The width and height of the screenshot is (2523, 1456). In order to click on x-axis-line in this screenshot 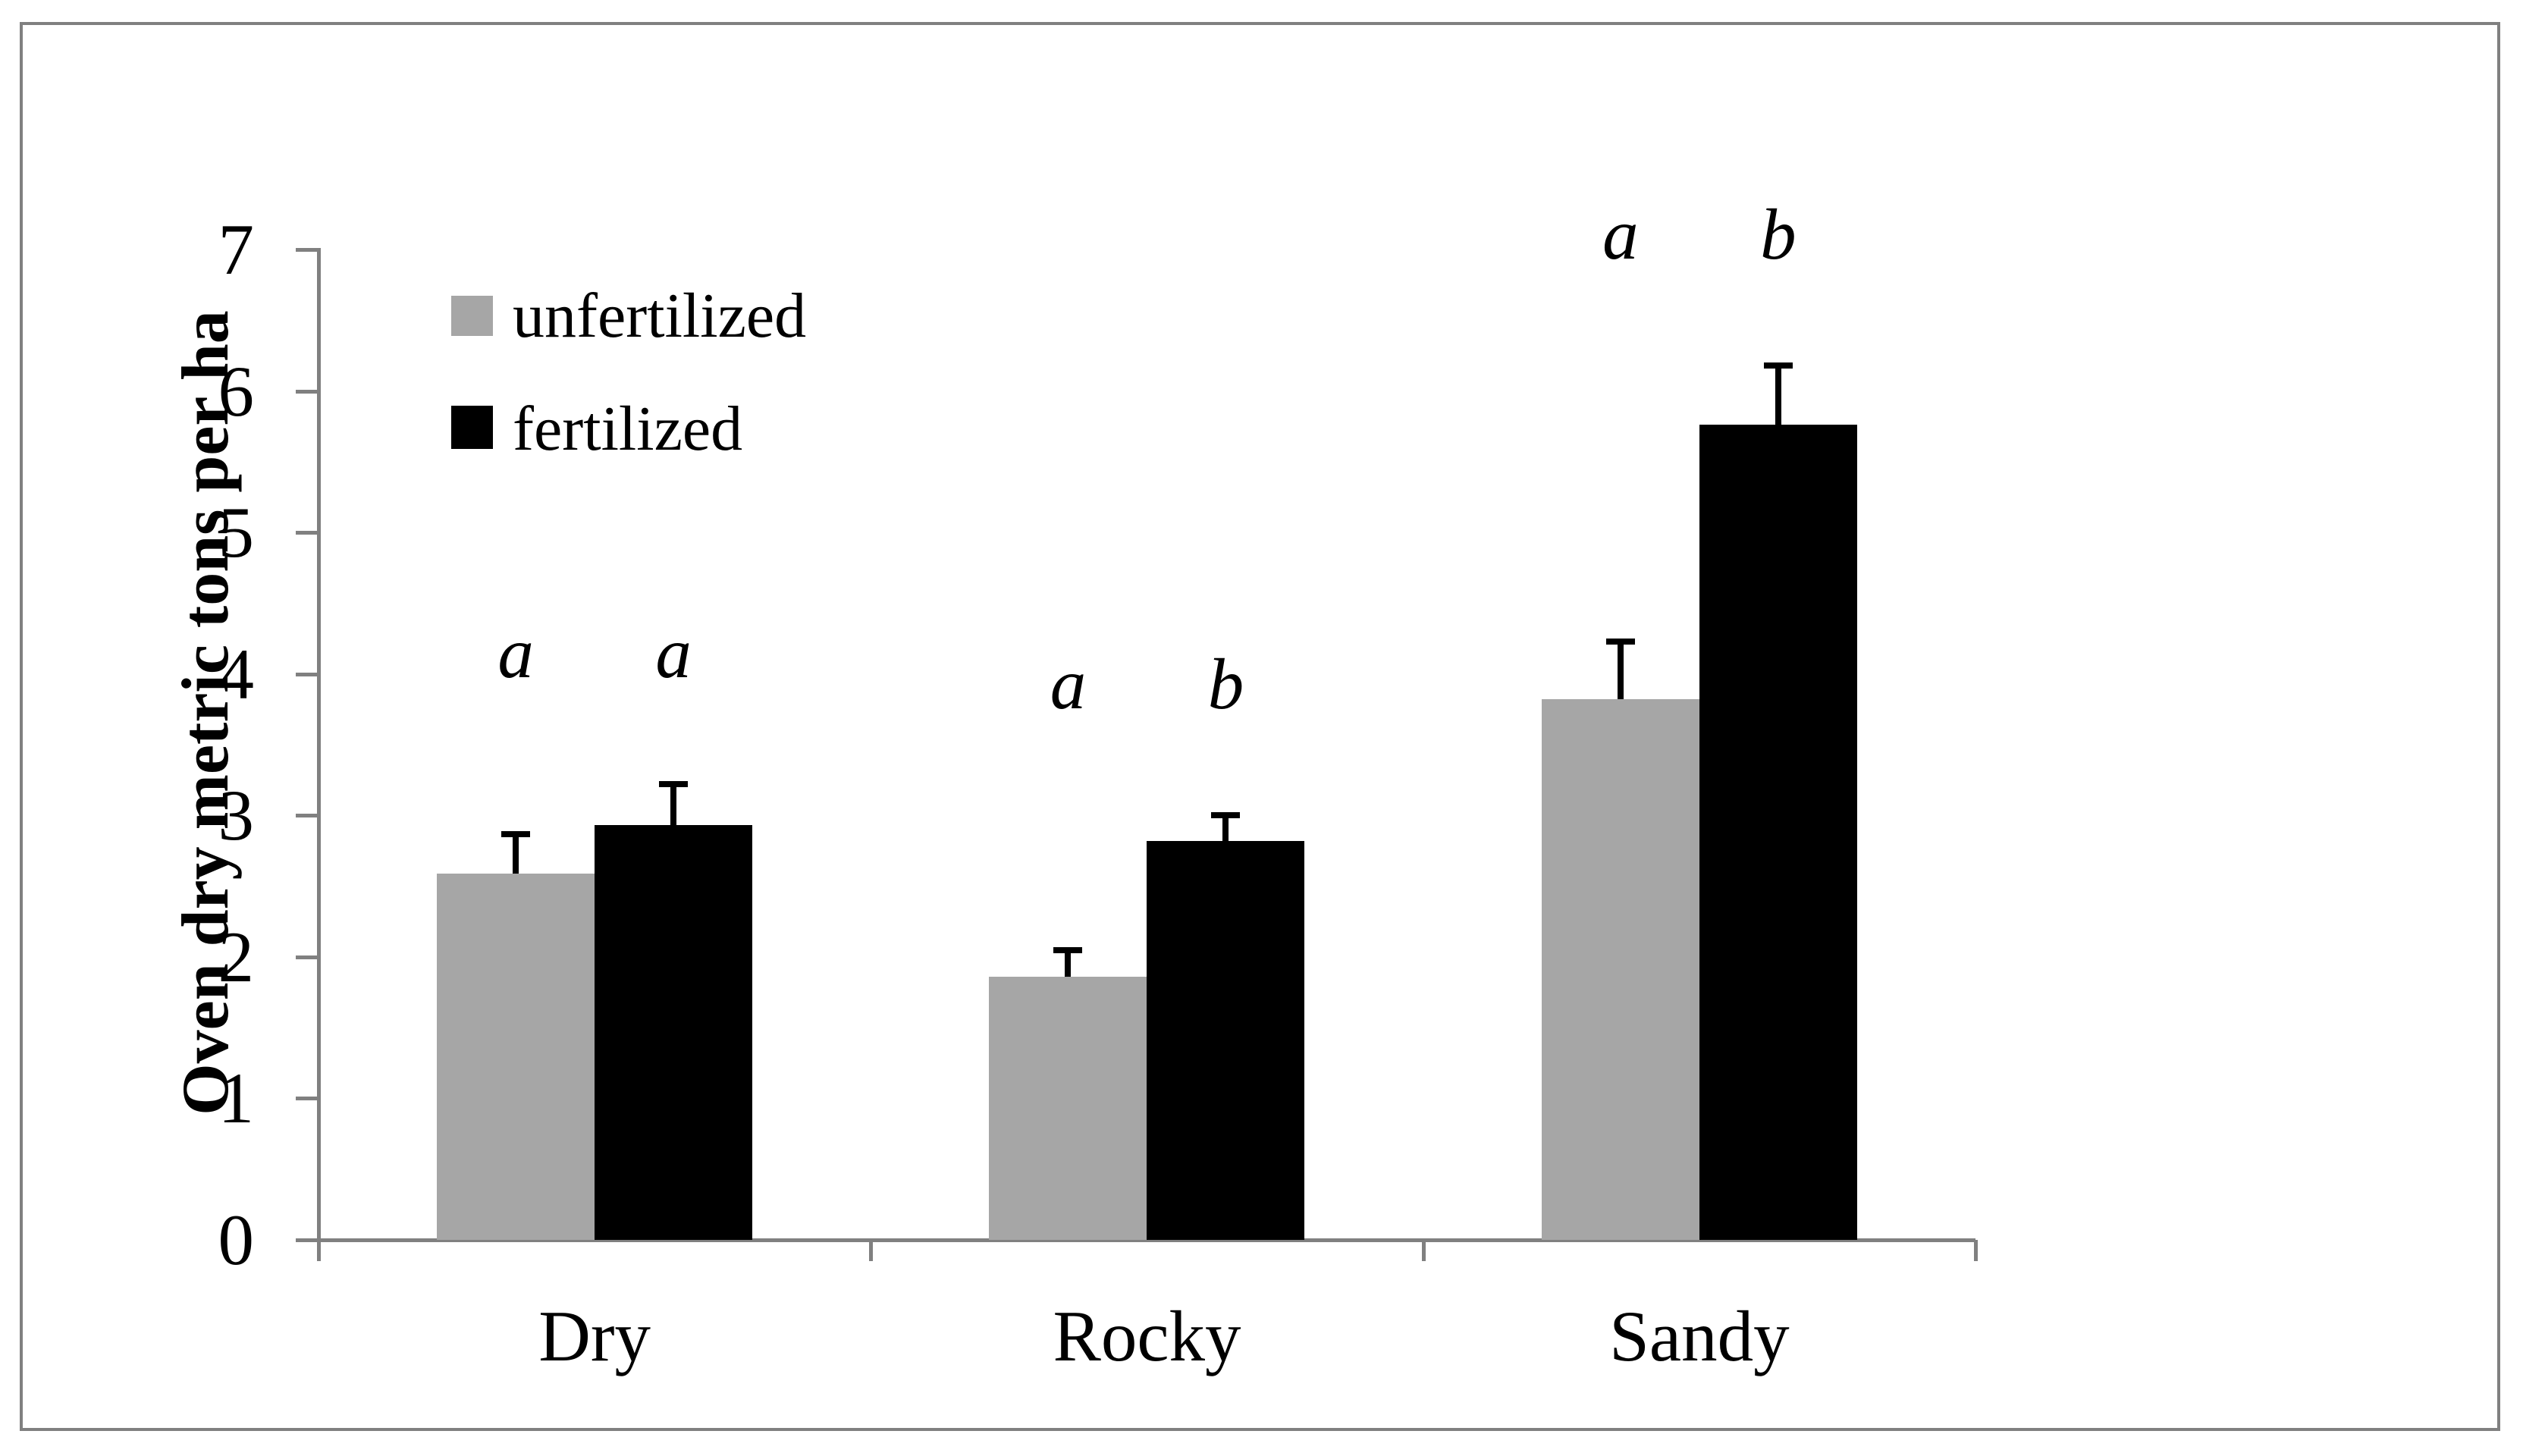, I will do `click(1136, 1240)`.